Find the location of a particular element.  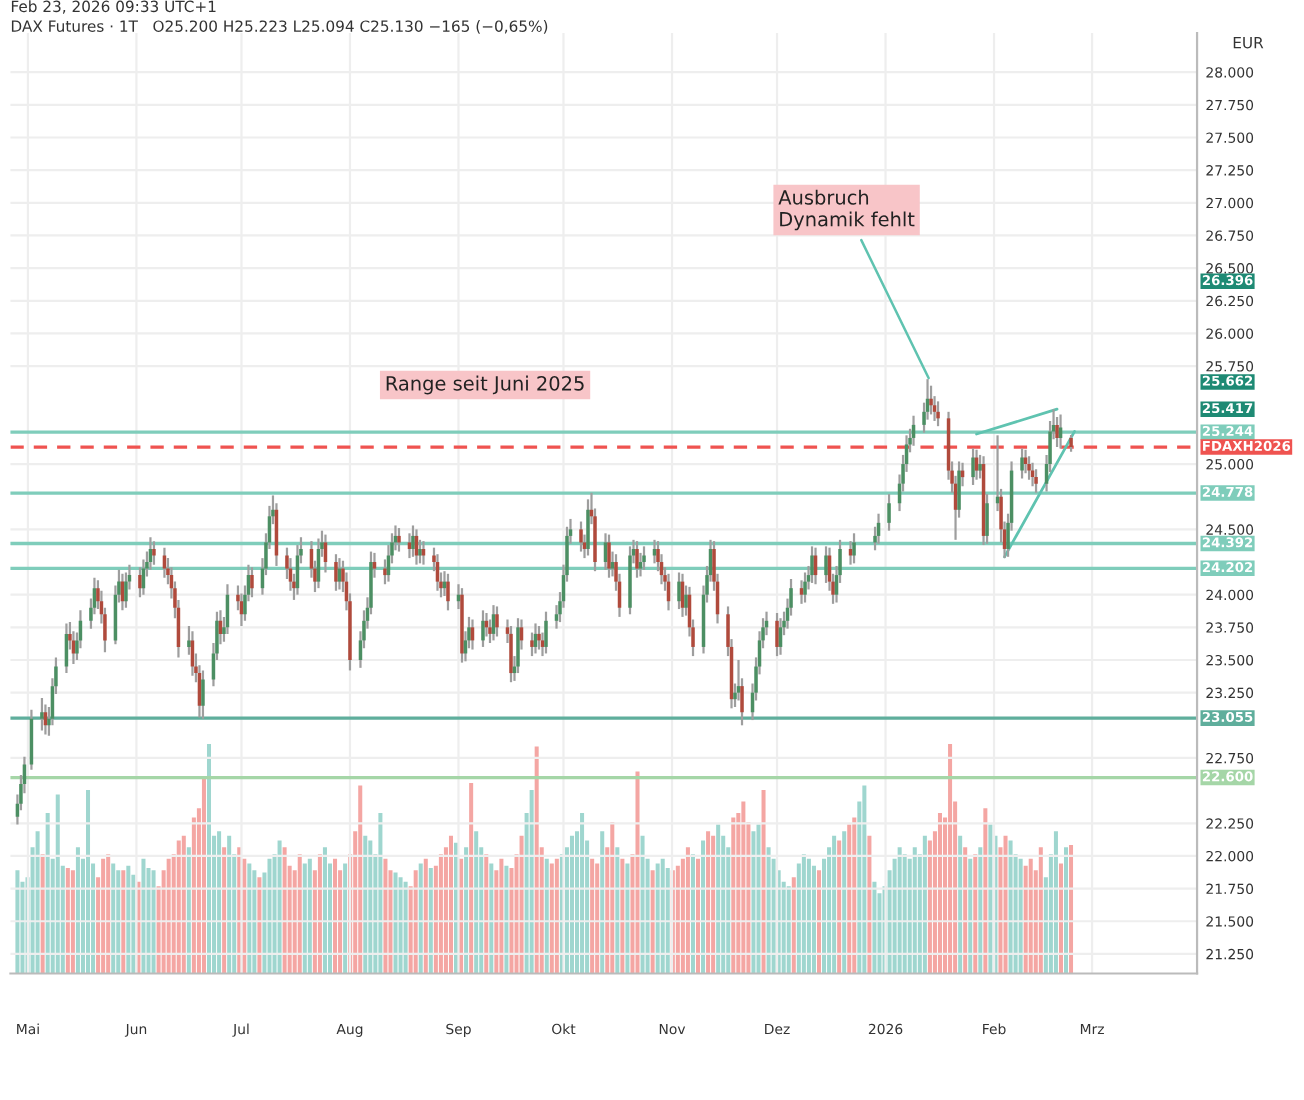

annotation: Range seit Juni 2025 is located at coordinates (485, 385).